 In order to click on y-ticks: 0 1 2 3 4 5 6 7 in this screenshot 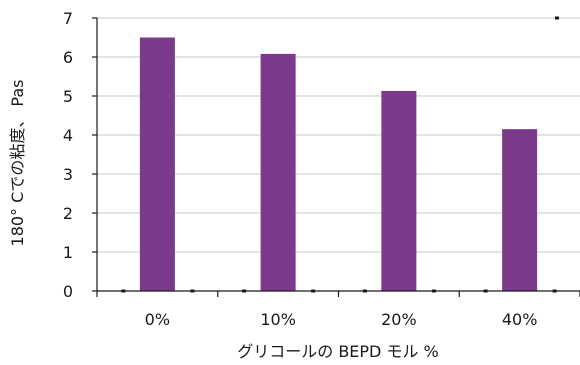, I will do `click(80, 155)`.